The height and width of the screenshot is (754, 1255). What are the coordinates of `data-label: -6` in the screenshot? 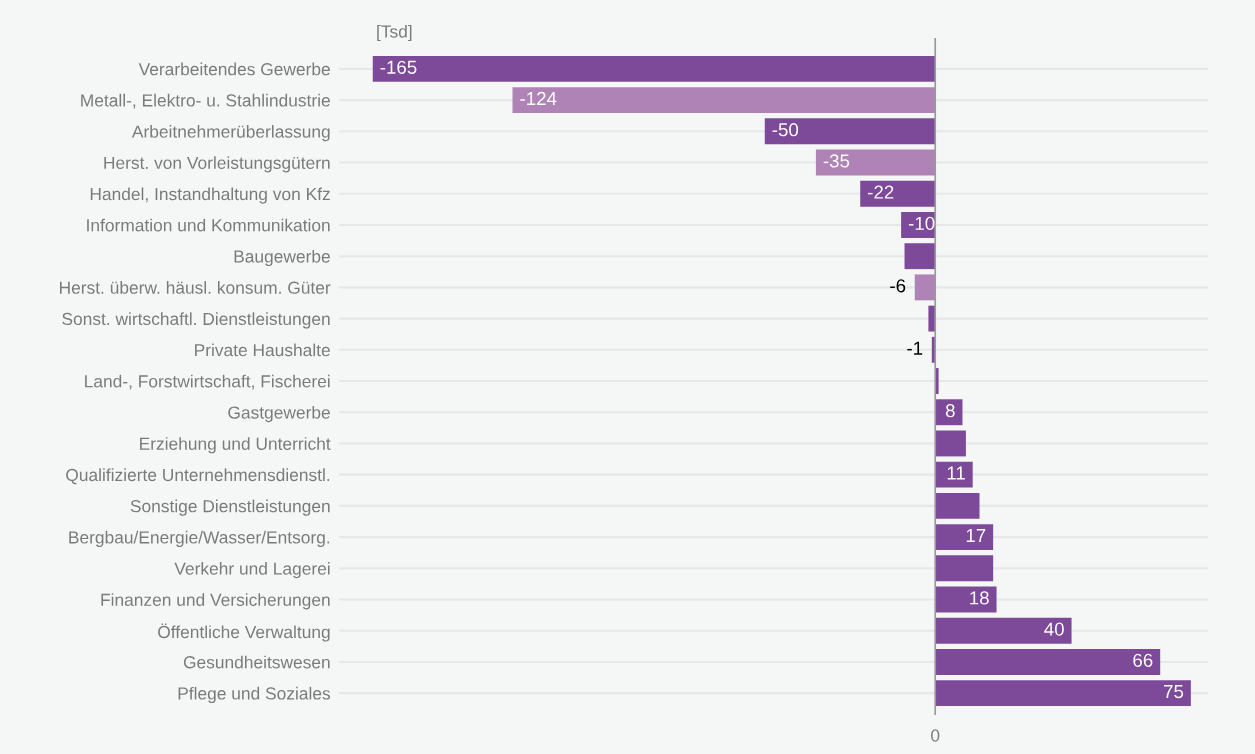 It's located at (898, 286).